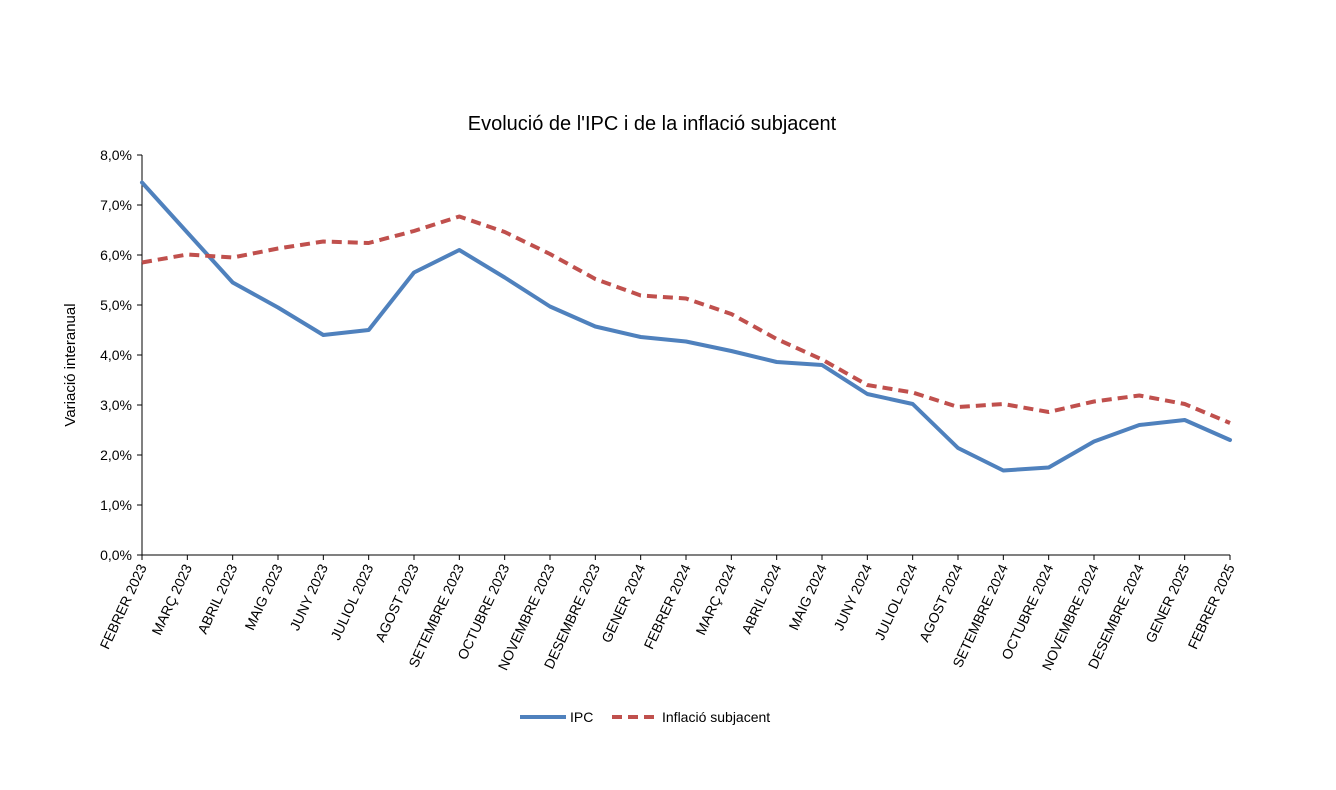 The image size is (1336, 790). What do you see at coordinates (351, 601) in the screenshot?
I see `x-tick-label: JULIOL 2023` at bounding box center [351, 601].